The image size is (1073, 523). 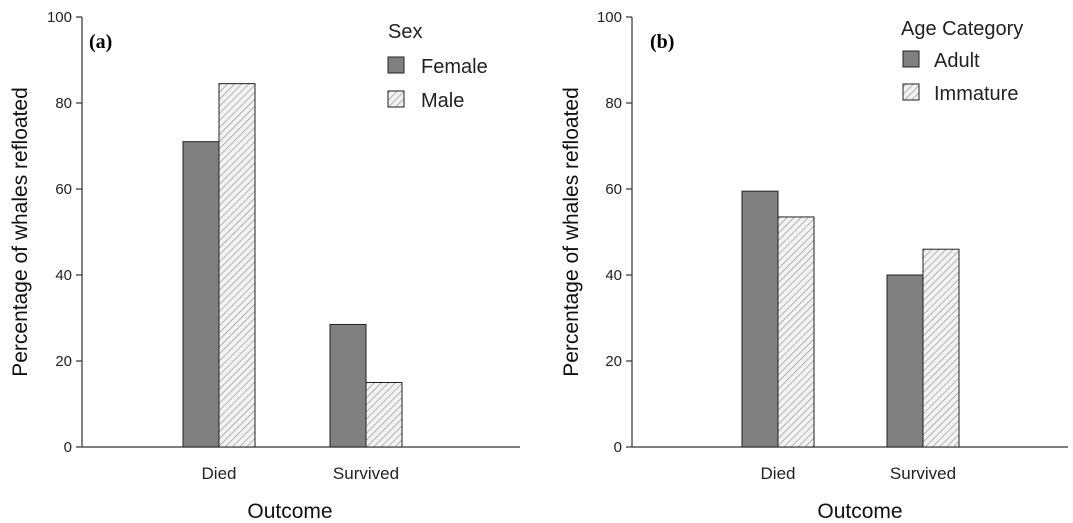 I want to click on legend: Sex Female Male, so click(x=437, y=66).